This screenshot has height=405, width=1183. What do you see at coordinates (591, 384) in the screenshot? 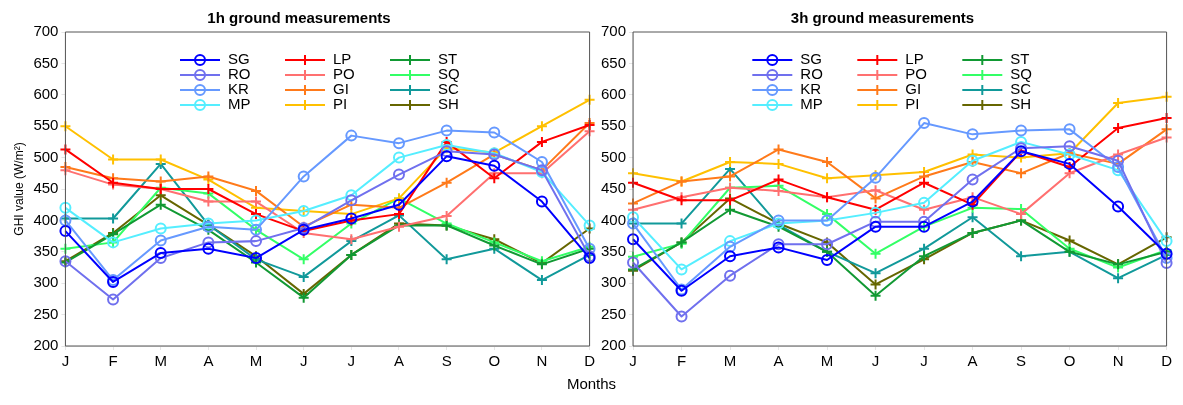
I see `x-axis-title: Months` at bounding box center [591, 384].